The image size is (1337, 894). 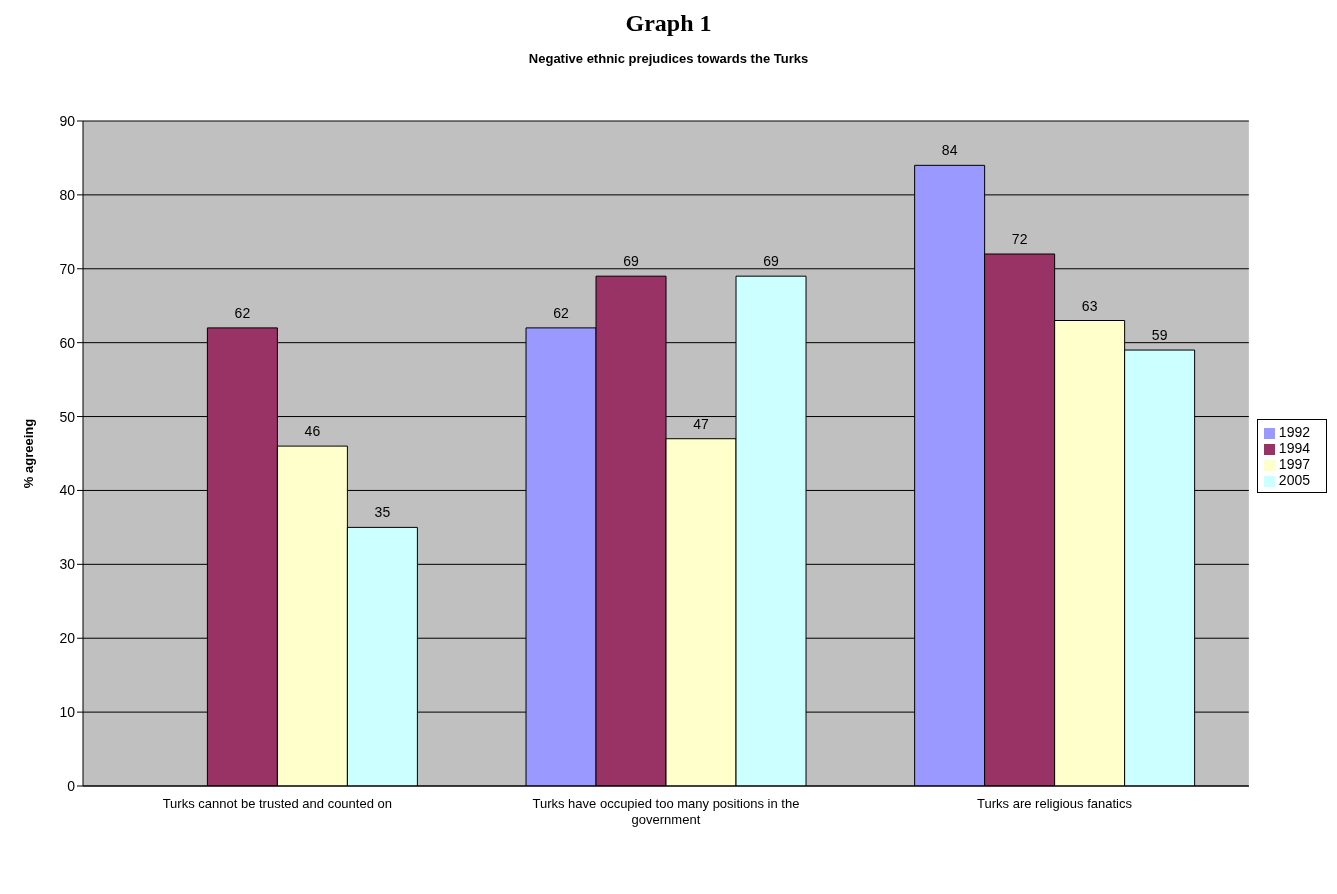 What do you see at coordinates (701, 423) in the screenshot?
I see `data-label: 47` at bounding box center [701, 423].